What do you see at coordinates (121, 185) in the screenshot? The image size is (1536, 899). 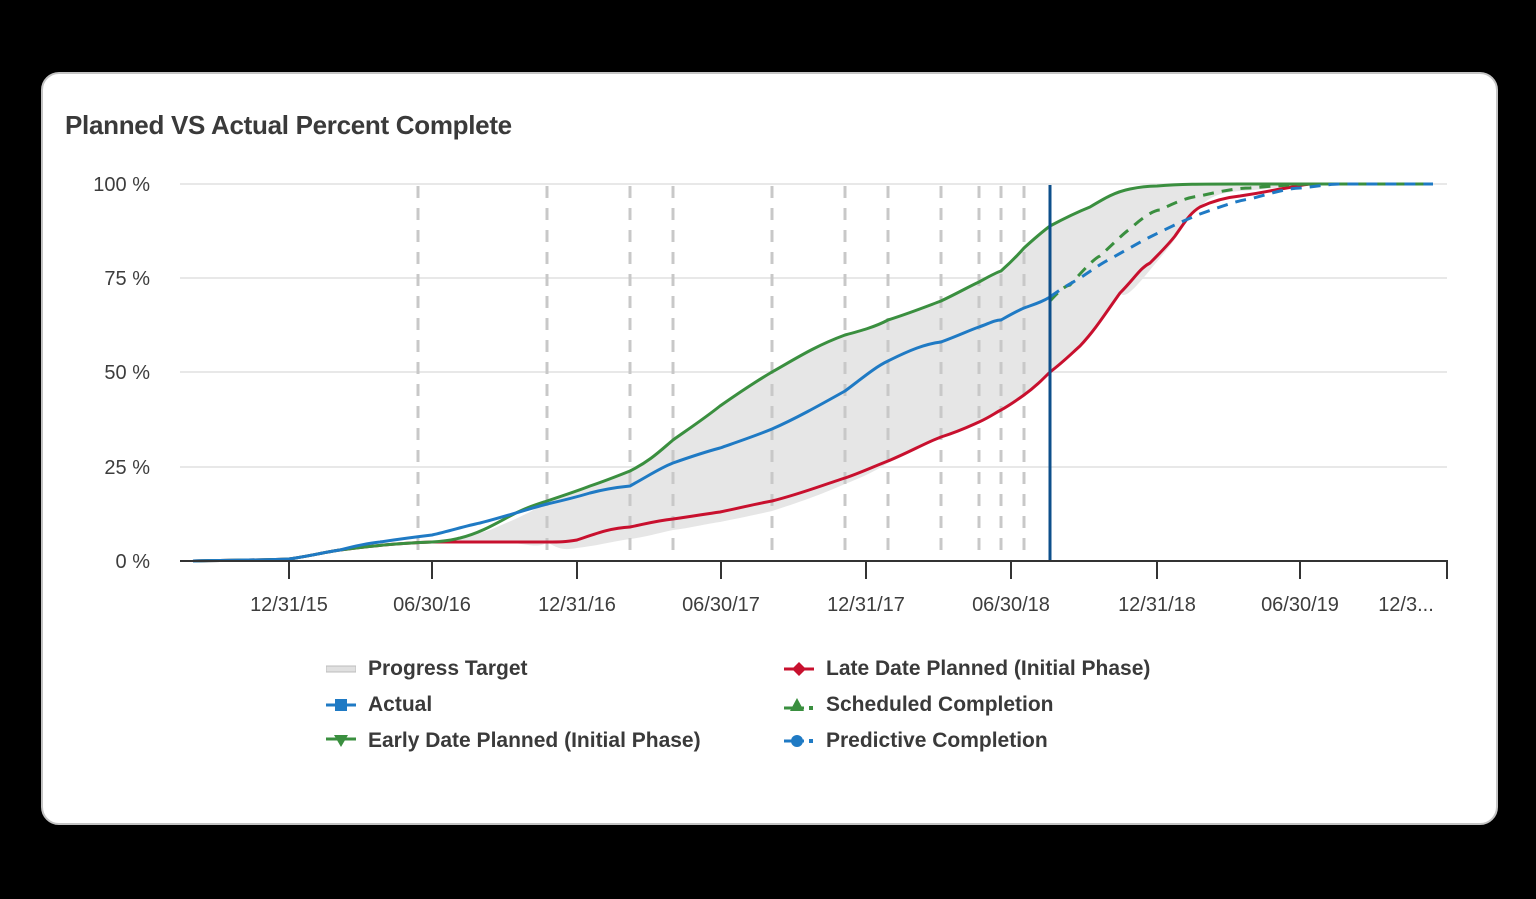 I see `y-tick-label: 100 %` at bounding box center [121, 185].